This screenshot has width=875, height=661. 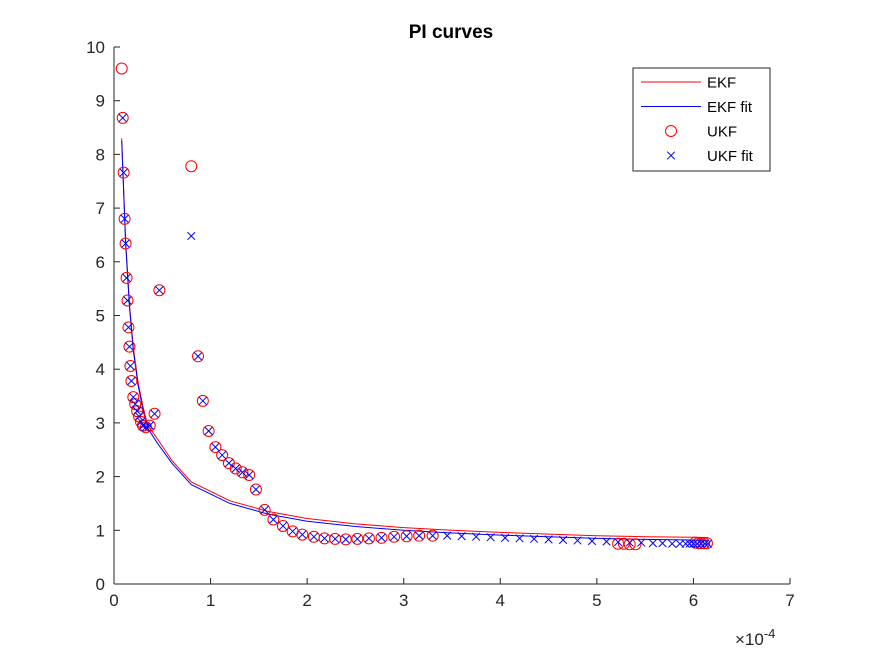 What do you see at coordinates (100, 101) in the screenshot?
I see `y-tick-label: 9` at bounding box center [100, 101].